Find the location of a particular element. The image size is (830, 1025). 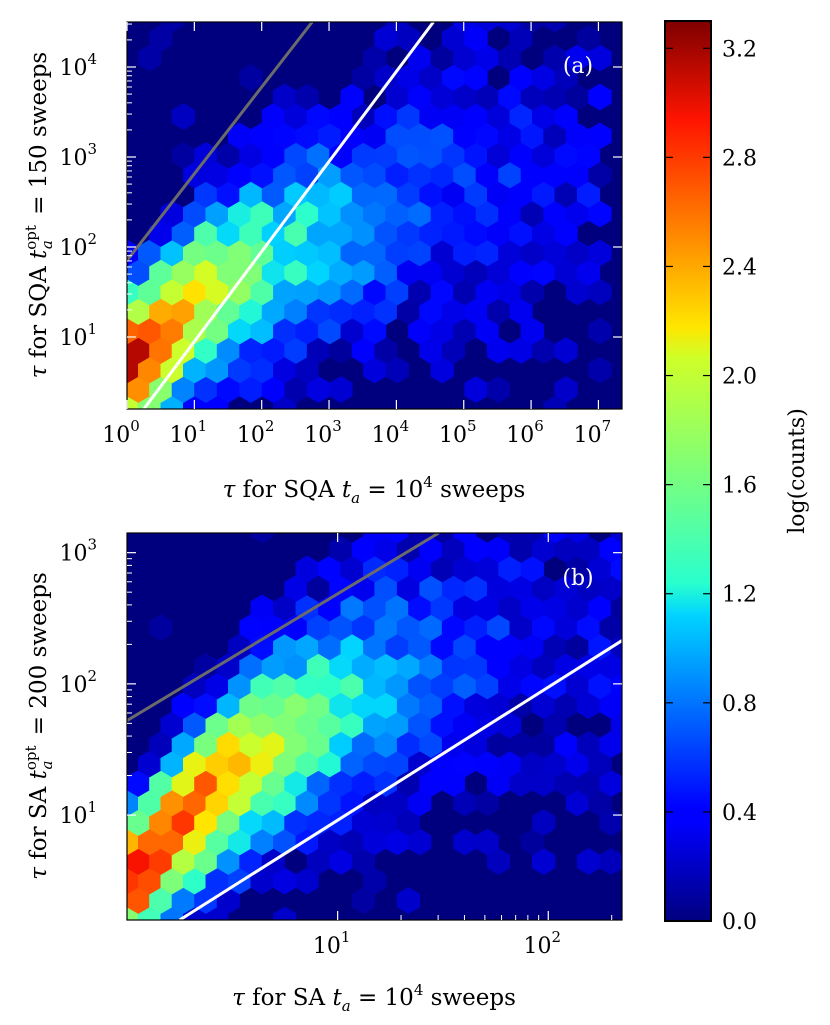

colorbar-tick-label: 1.6 is located at coordinates (739, 486).